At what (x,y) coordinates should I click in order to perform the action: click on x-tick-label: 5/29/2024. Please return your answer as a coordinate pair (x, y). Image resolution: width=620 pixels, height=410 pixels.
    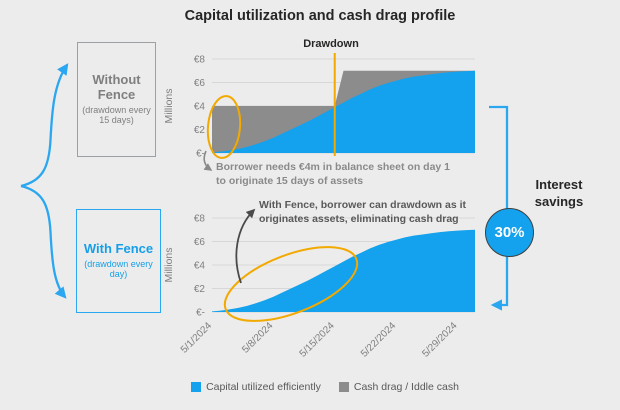
    Looking at the image, I should click on (440, 340).